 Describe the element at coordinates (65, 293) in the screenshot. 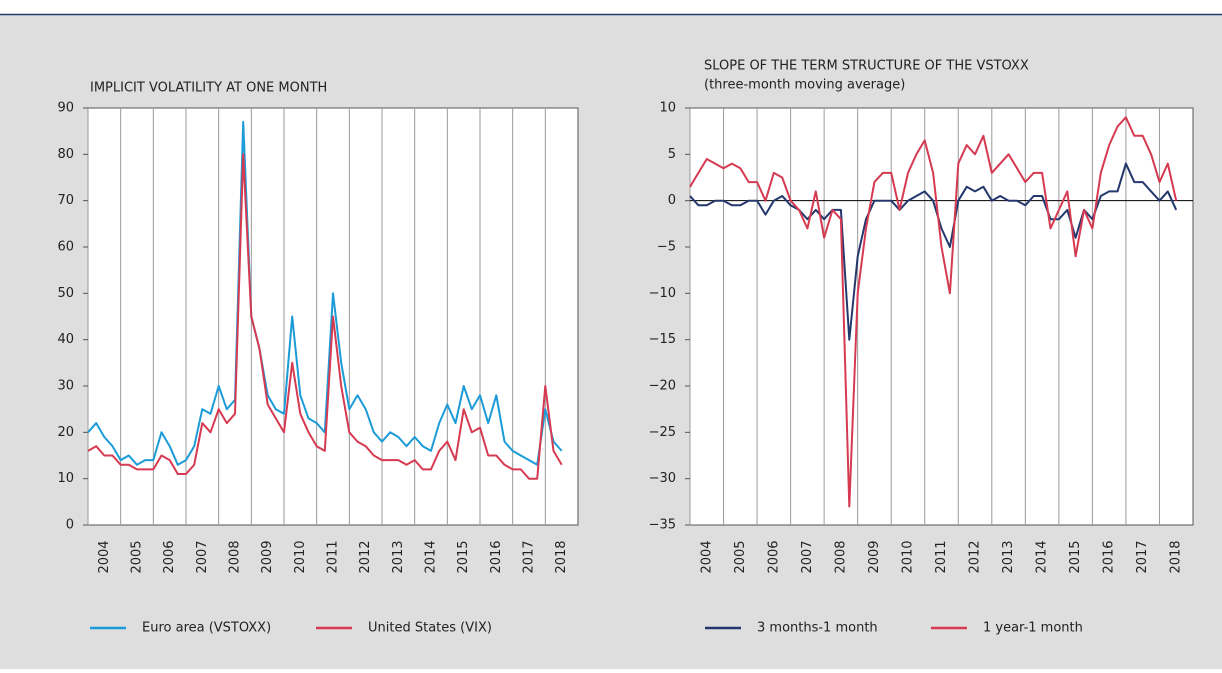

I see `y-tick-label: 50` at that location.